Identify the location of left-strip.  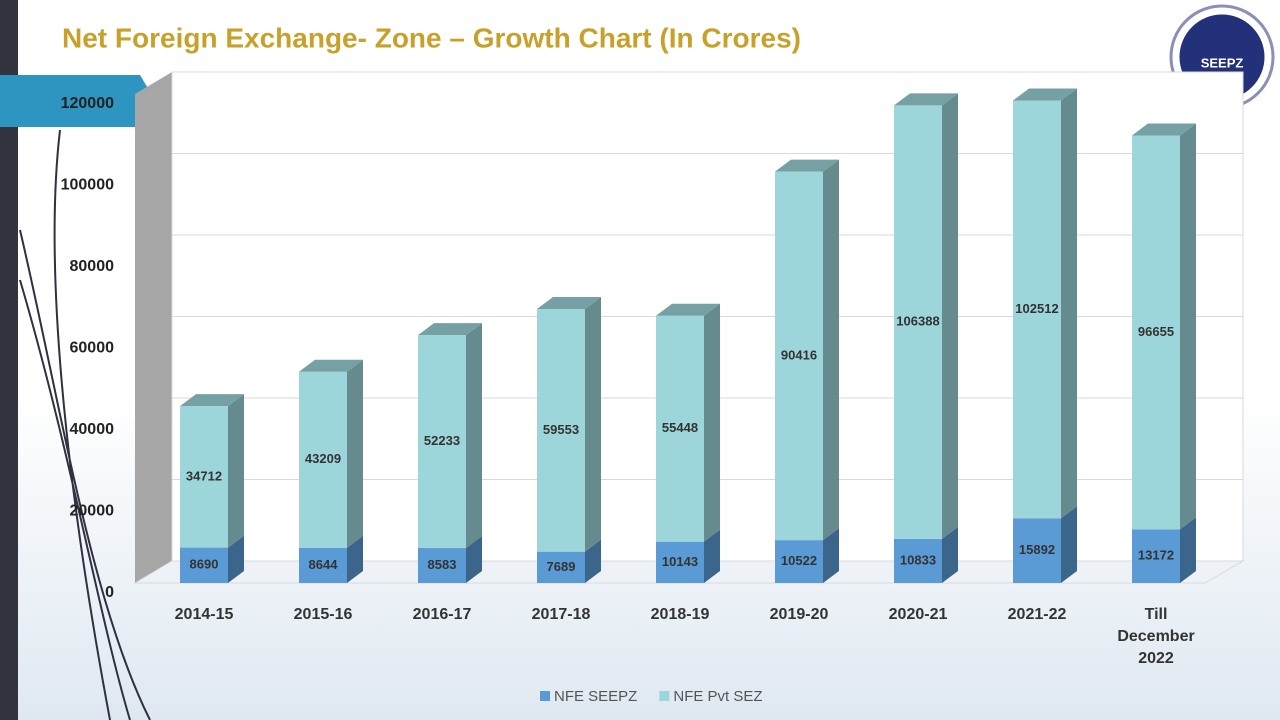
(9, 360).